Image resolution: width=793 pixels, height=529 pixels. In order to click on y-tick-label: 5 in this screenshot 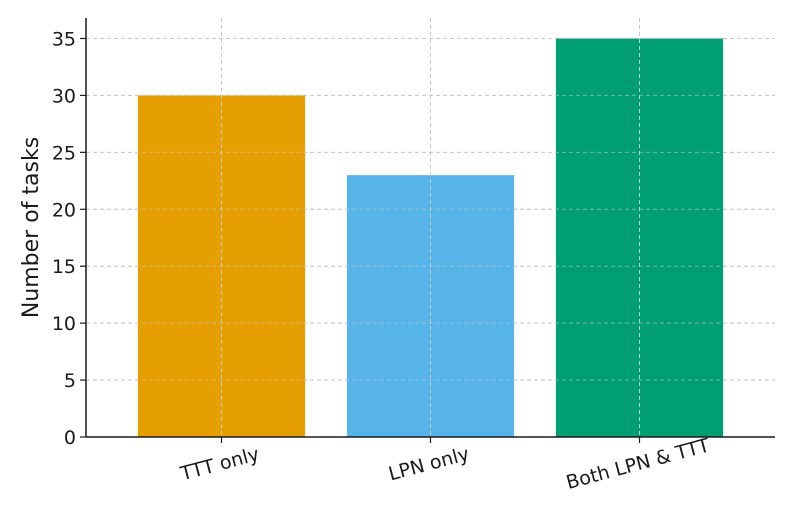, I will do `click(70, 381)`.